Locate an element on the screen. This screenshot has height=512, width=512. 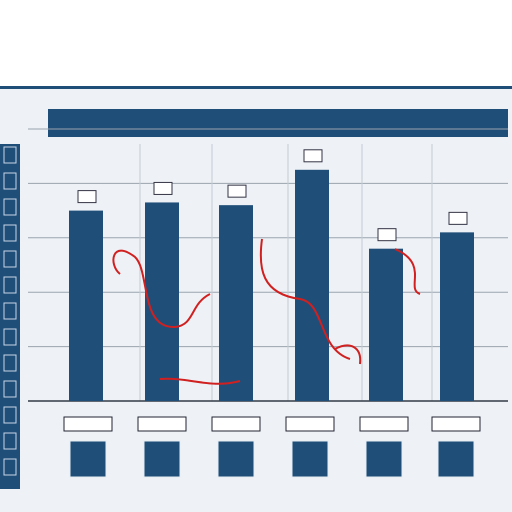
header-divider is located at coordinates (256, 87).